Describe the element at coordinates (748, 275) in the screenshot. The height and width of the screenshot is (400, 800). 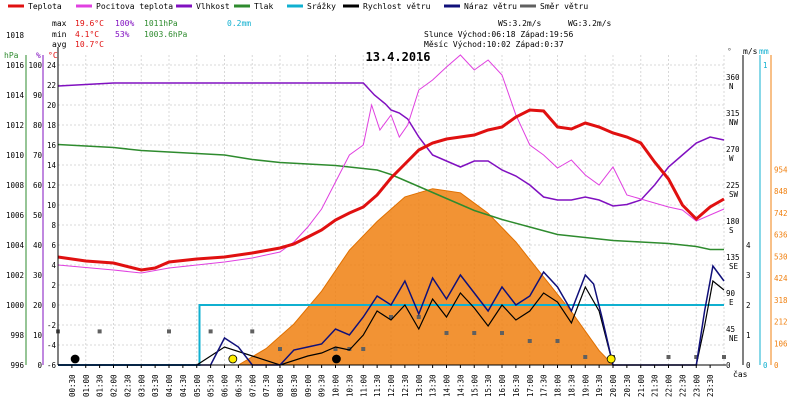
I see `windspeed-tick-label: 3` at that location.